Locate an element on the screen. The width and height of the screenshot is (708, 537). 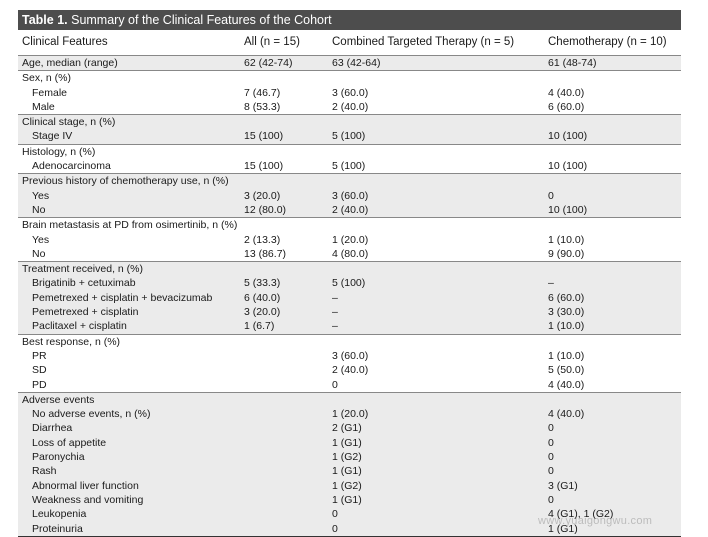
table-row: Yes 3 (20.0) 3 (60.0) 0 is located at coordinates (349, 195).